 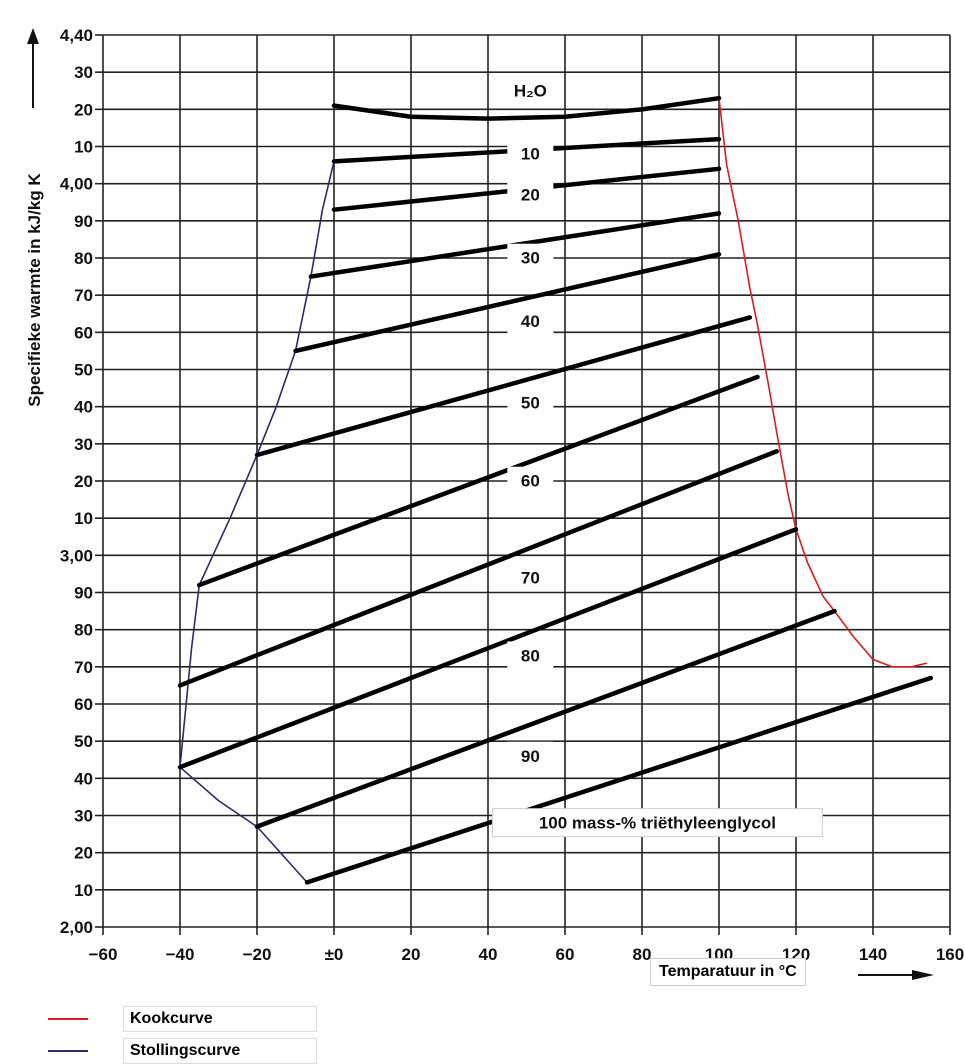 What do you see at coordinates (33, 36) in the screenshot?
I see `y-axis-arrow-head` at bounding box center [33, 36].